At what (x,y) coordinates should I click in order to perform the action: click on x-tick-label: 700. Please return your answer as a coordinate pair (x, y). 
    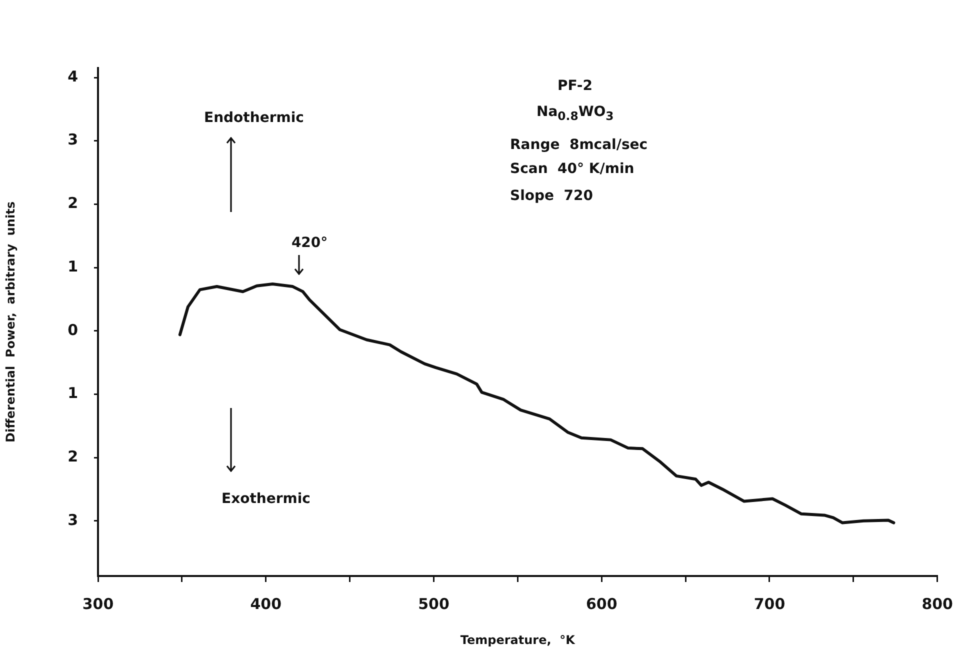
    Looking at the image, I should click on (770, 603).